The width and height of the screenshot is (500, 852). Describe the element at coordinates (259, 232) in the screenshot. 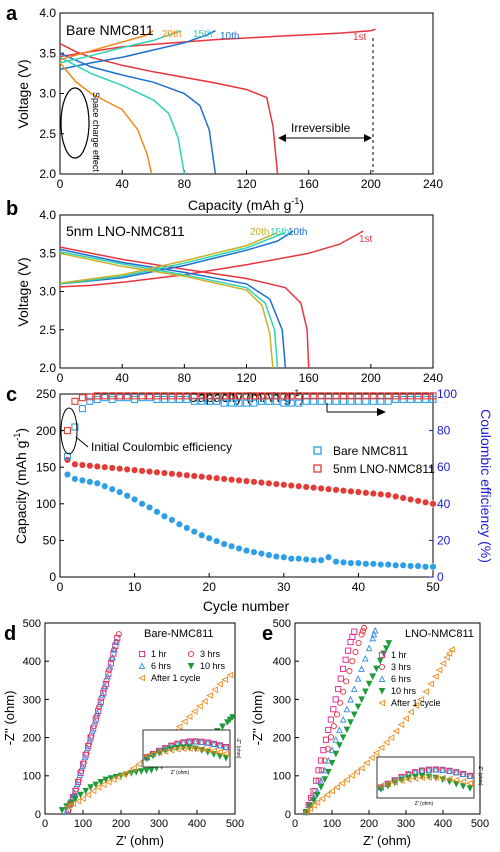

I see `cycle-label-c20: 20th` at that location.